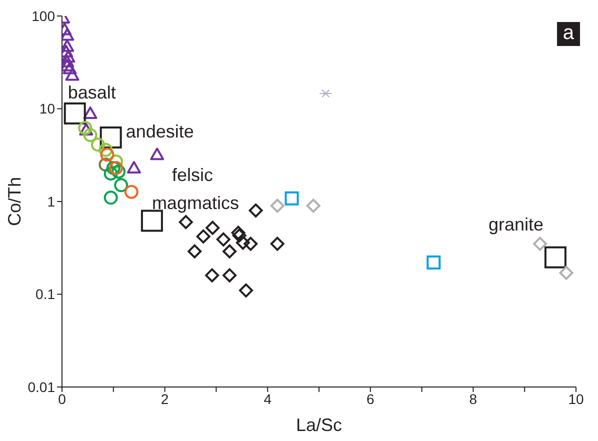 This screenshot has width=598, height=441. What do you see at coordinates (576, 398) in the screenshot?
I see `x-tick-label: 10` at bounding box center [576, 398].